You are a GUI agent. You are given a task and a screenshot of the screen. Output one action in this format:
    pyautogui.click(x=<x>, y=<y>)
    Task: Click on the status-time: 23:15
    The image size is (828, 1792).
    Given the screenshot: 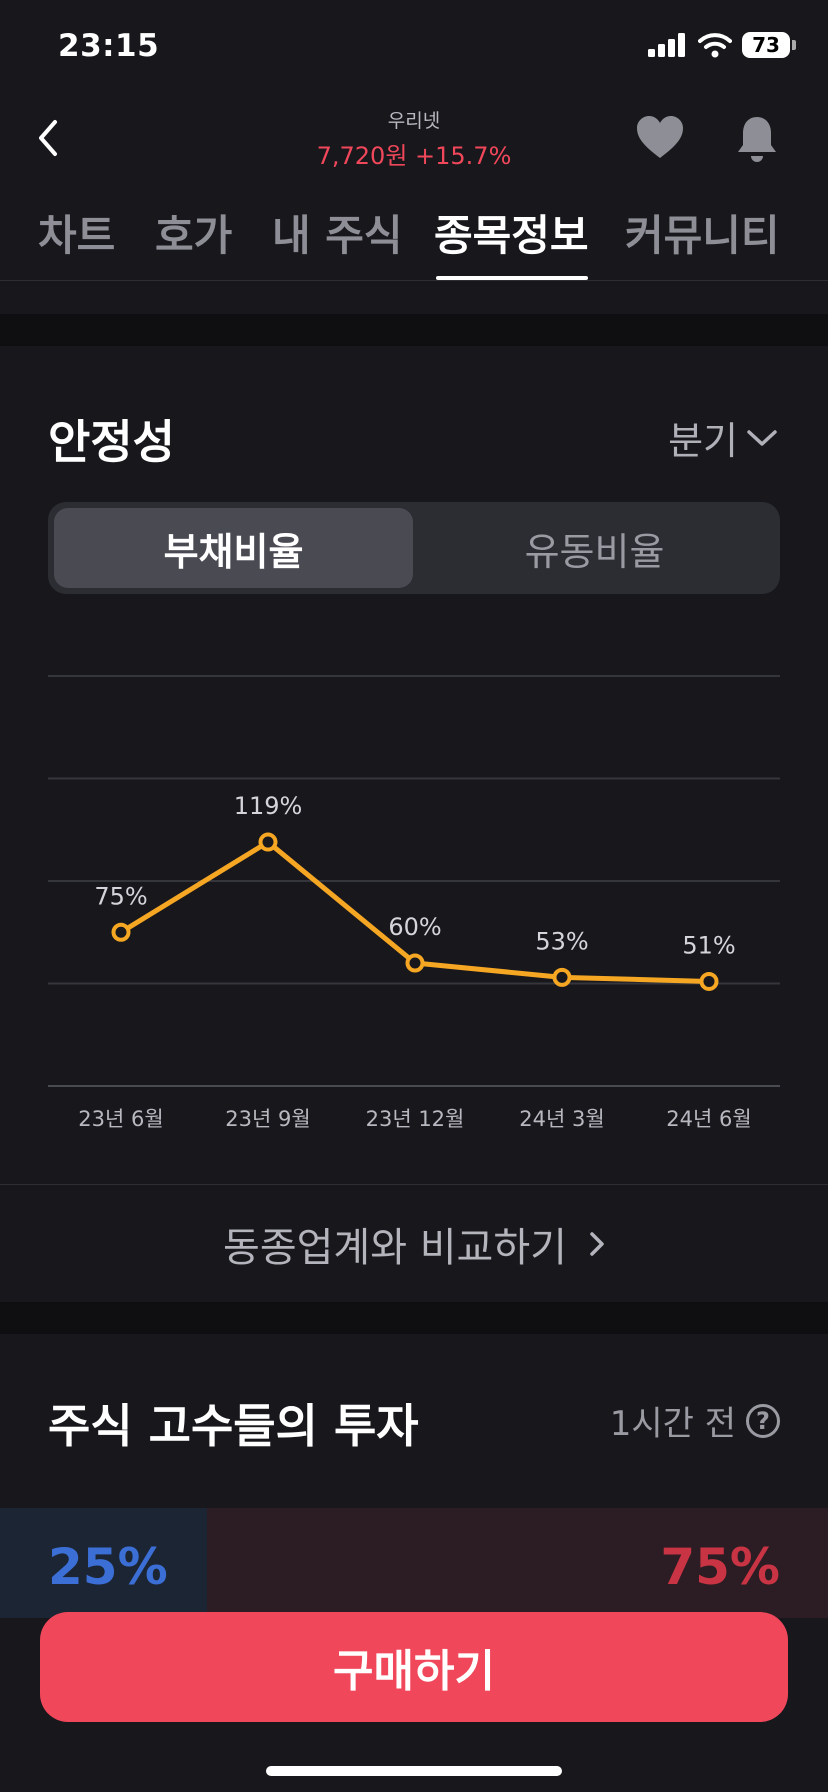 What is the action you would take?
    pyautogui.click(x=109, y=46)
    